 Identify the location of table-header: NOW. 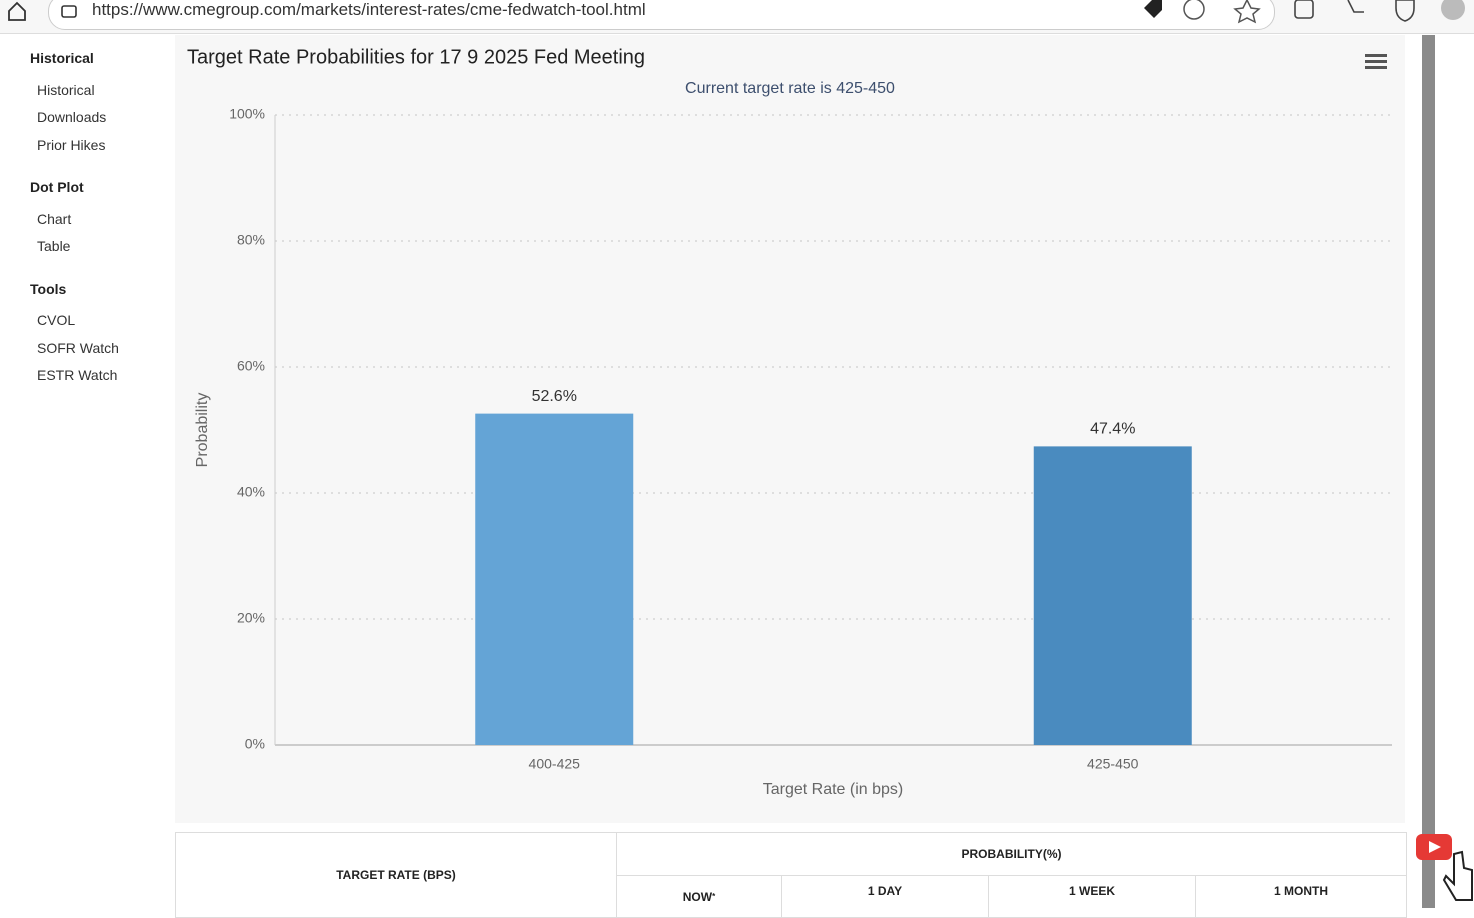
(697, 896).